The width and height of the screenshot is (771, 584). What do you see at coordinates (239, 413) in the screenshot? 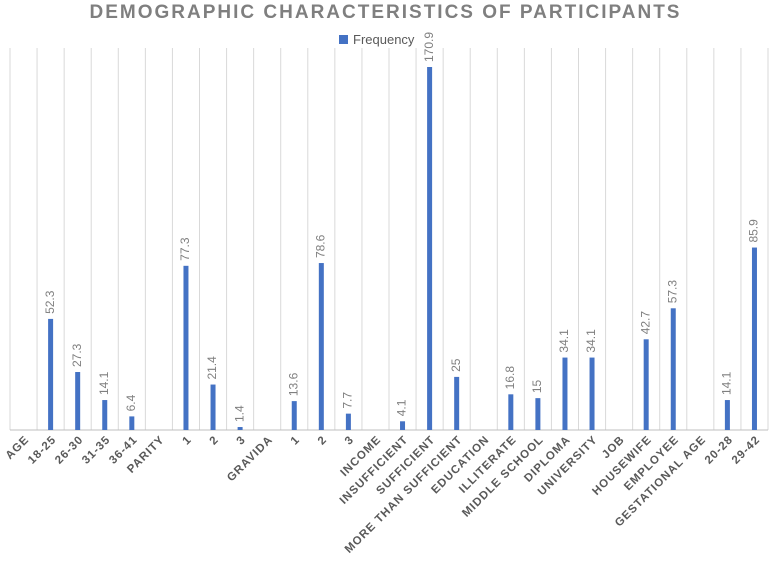
I see `data-label: 1.4` at bounding box center [239, 413].